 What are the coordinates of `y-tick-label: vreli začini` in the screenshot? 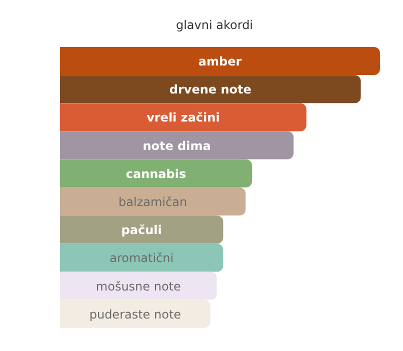 It's located at (183, 117).